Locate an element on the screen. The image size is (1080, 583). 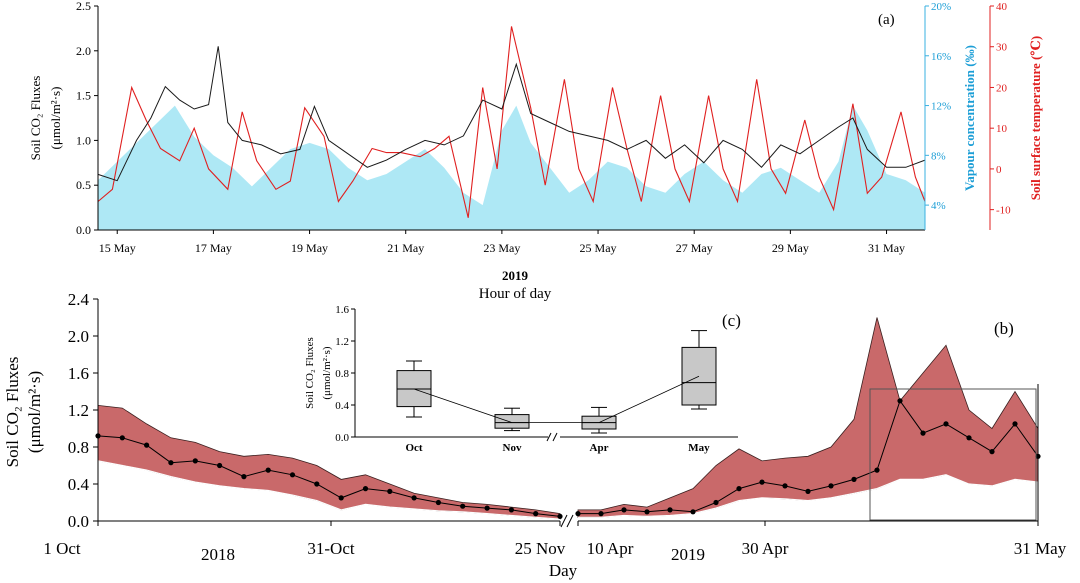
temperature-axis-title: Soil surface temperature (℃) is located at coordinates (1035, 118).